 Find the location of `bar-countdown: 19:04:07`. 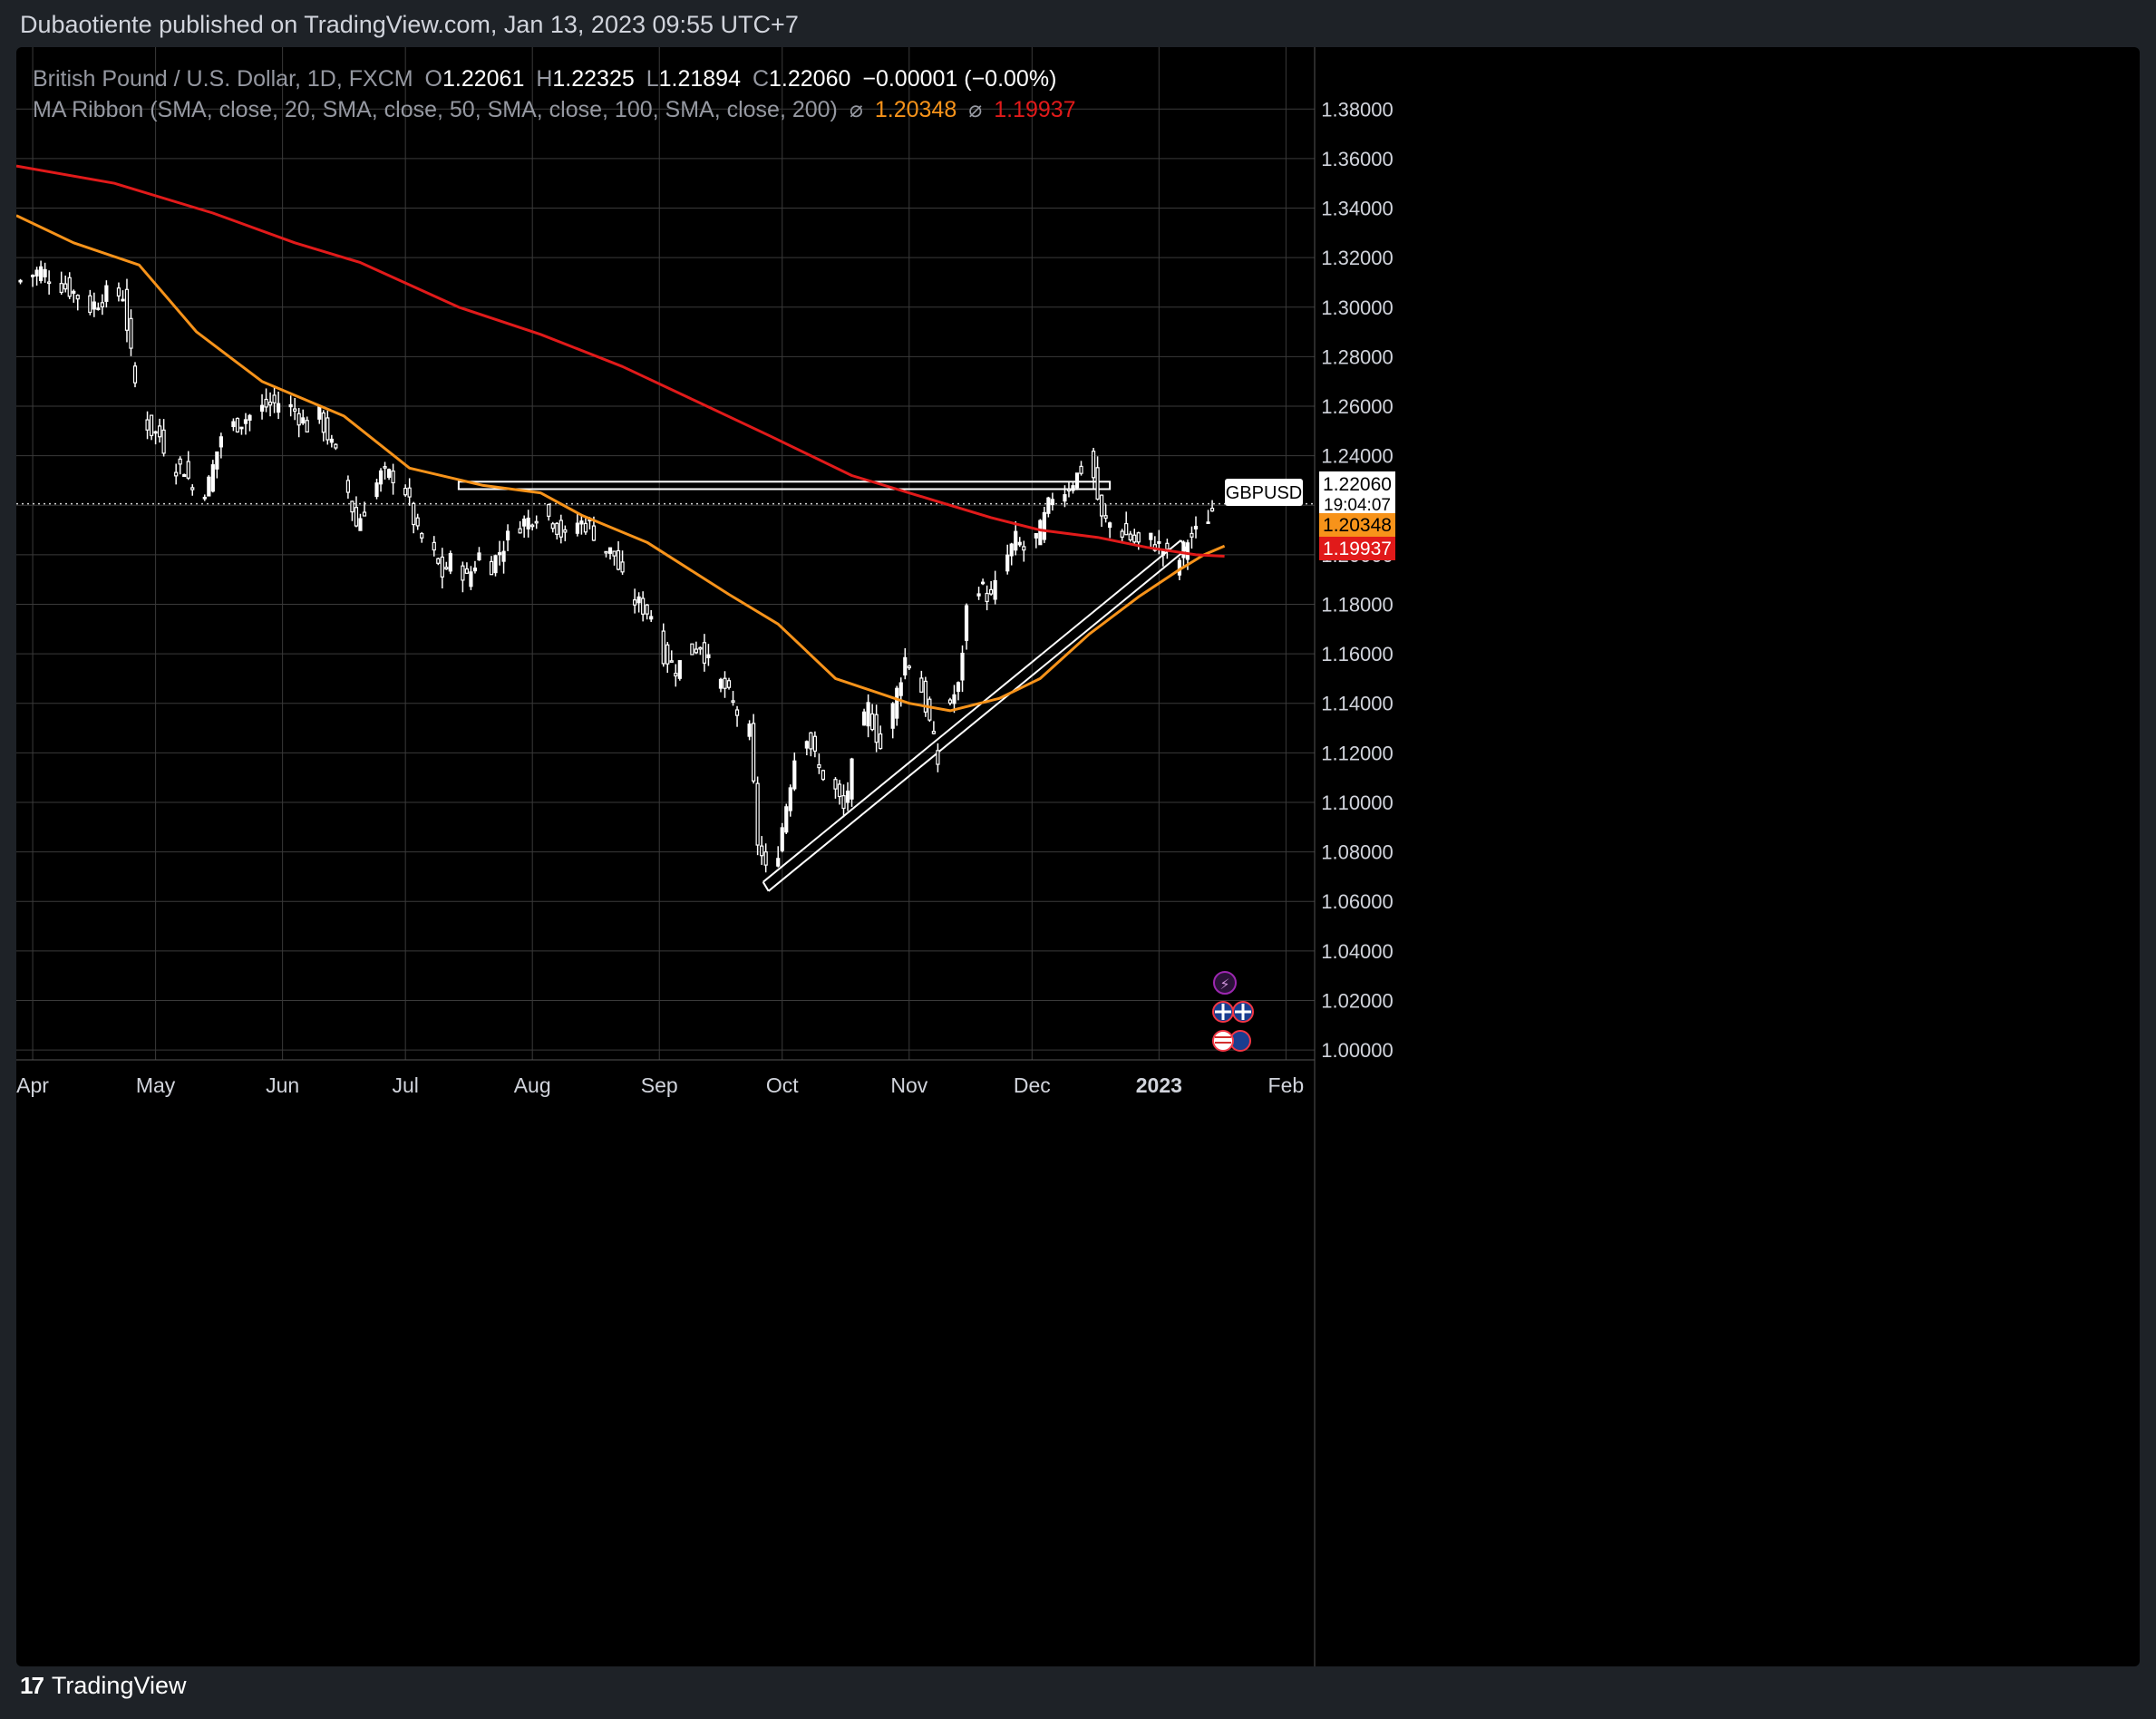

bar-countdown: 19:04:07 is located at coordinates (1357, 505).